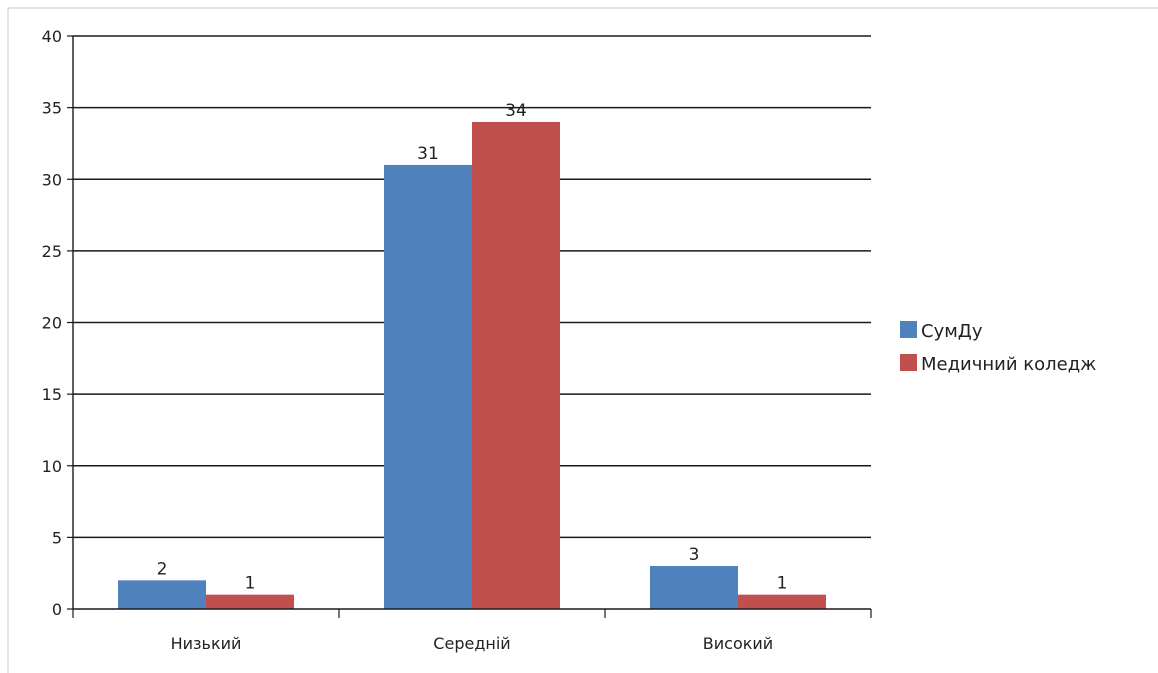  What do you see at coordinates (52, 394) in the screenshot?
I see `y-tick-label: 15` at bounding box center [52, 394].